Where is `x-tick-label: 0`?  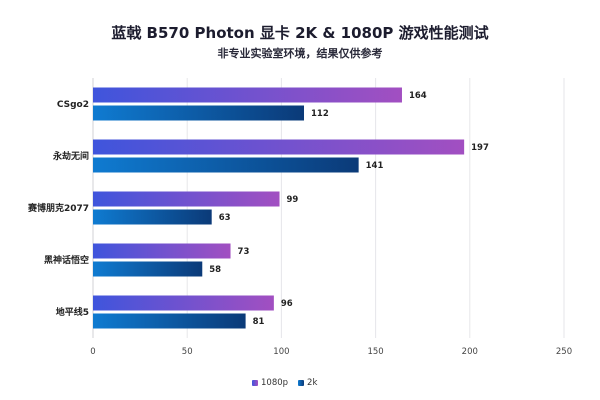
x-tick-label: 0 is located at coordinates (92, 352).